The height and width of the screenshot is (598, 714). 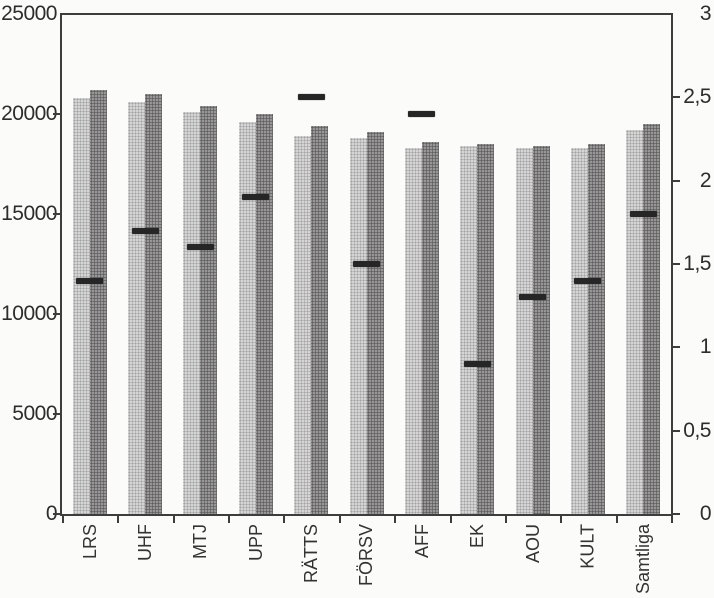 What do you see at coordinates (587, 546) in the screenshot?
I see `x-axis-category-label: KULT` at bounding box center [587, 546].